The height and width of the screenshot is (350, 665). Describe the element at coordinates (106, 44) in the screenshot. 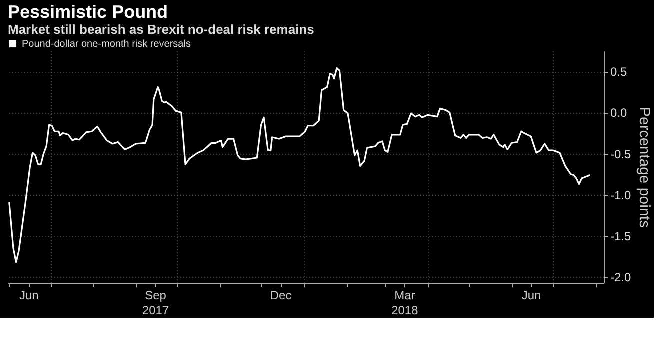

I see `legend-label: Pound-dollar one-month risk reversals` at that location.